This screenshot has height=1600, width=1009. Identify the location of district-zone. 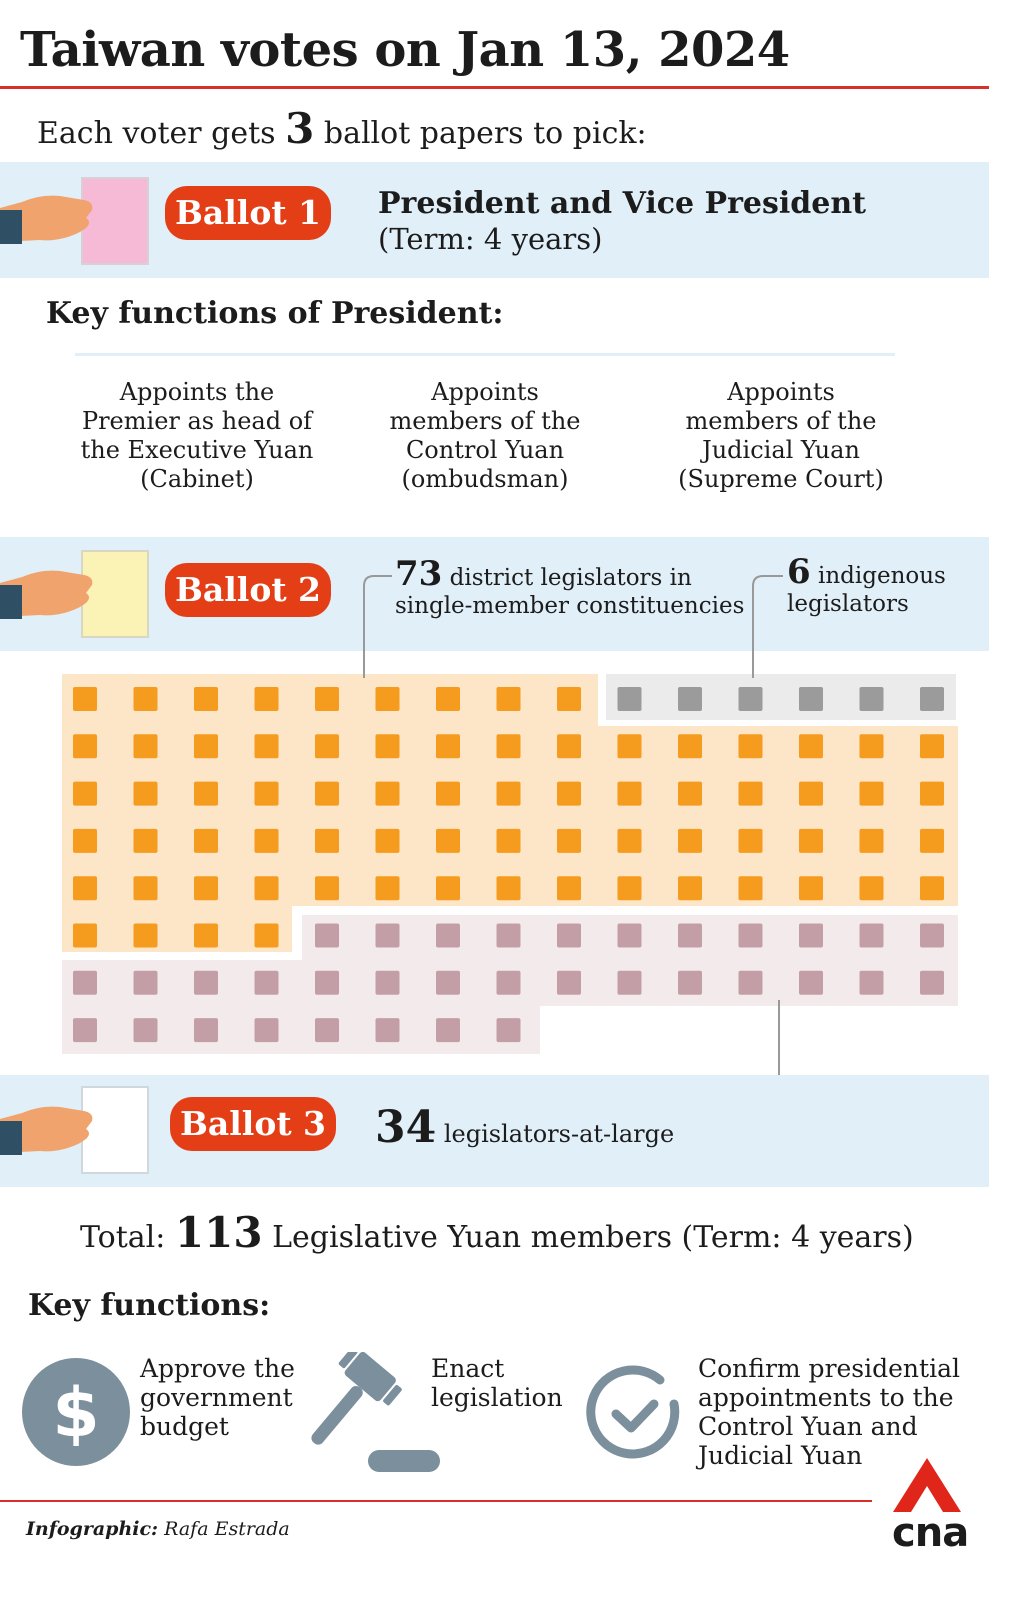
(177, 929).